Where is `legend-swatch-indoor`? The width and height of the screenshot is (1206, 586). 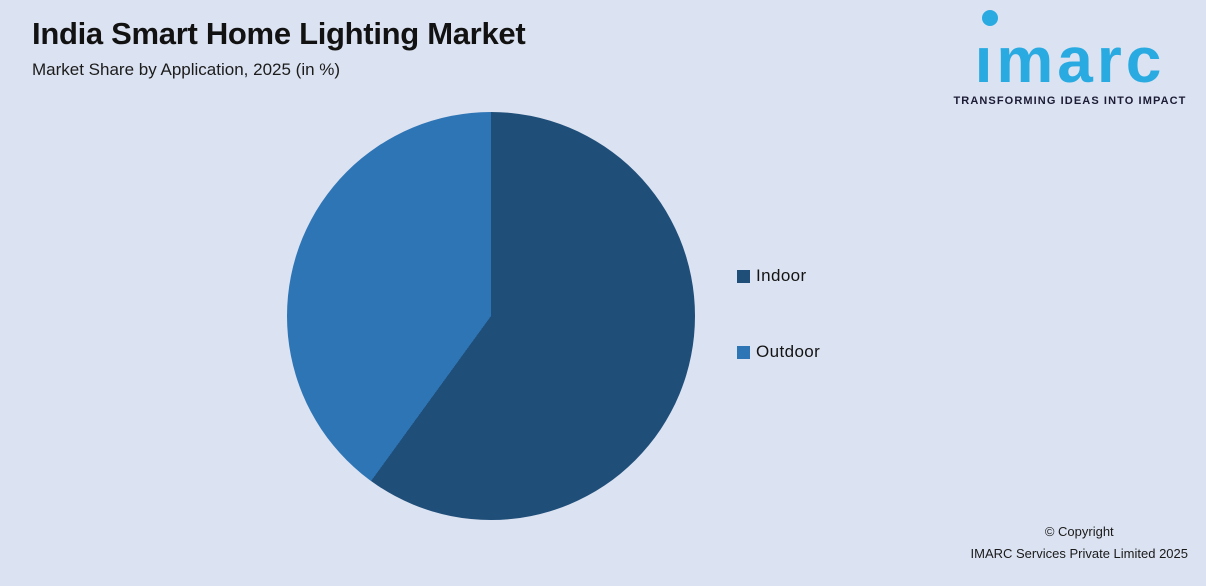 legend-swatch-indoor is located at coordinates (743, 276).